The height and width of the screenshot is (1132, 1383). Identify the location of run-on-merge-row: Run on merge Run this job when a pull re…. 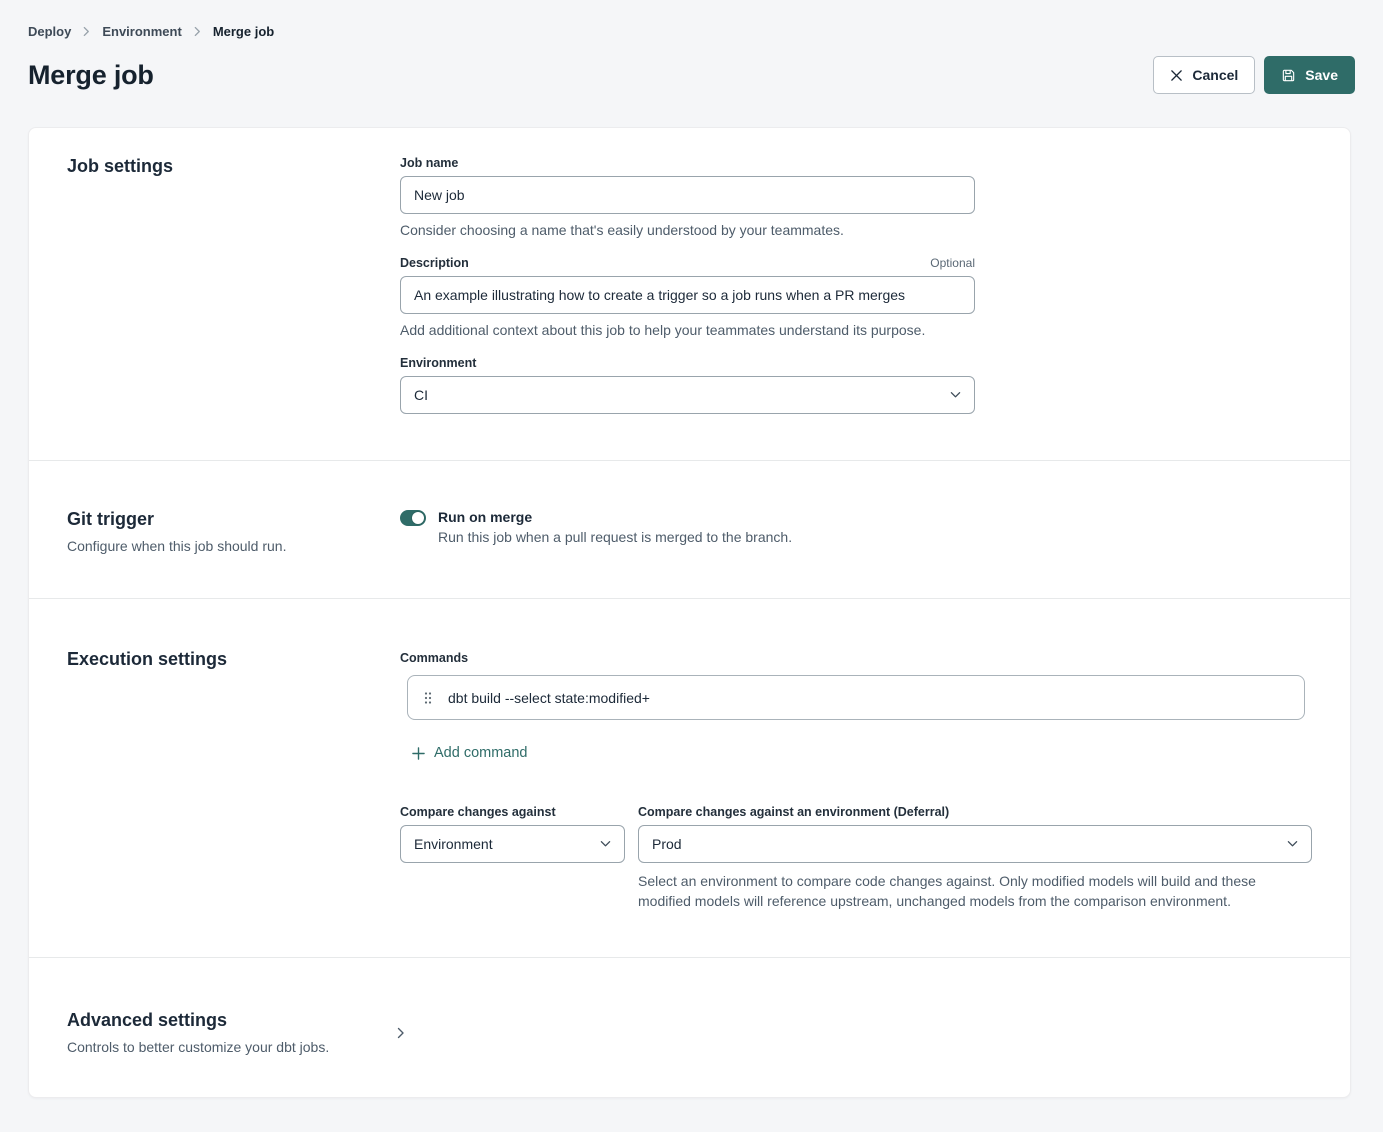
(856, 527).